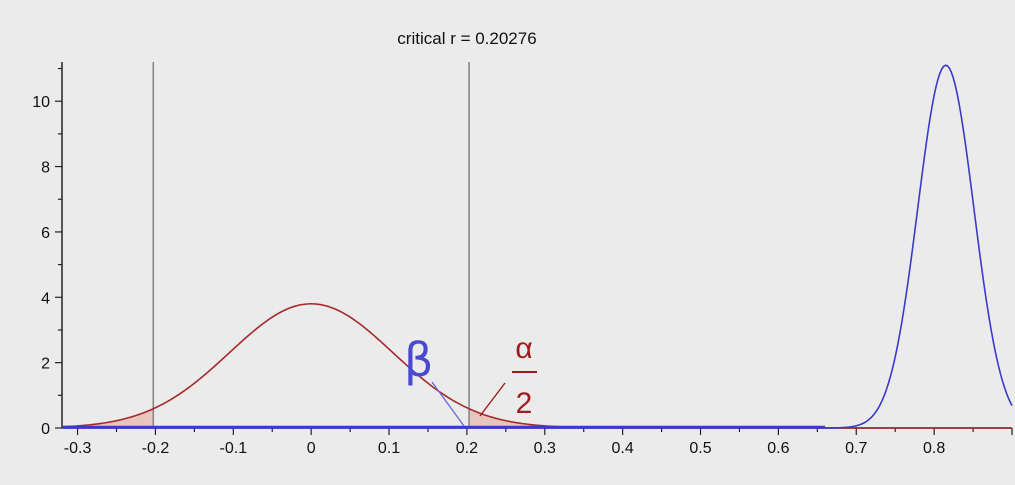  I want to click on x-tick-label: 0.8, so click(934, 448).